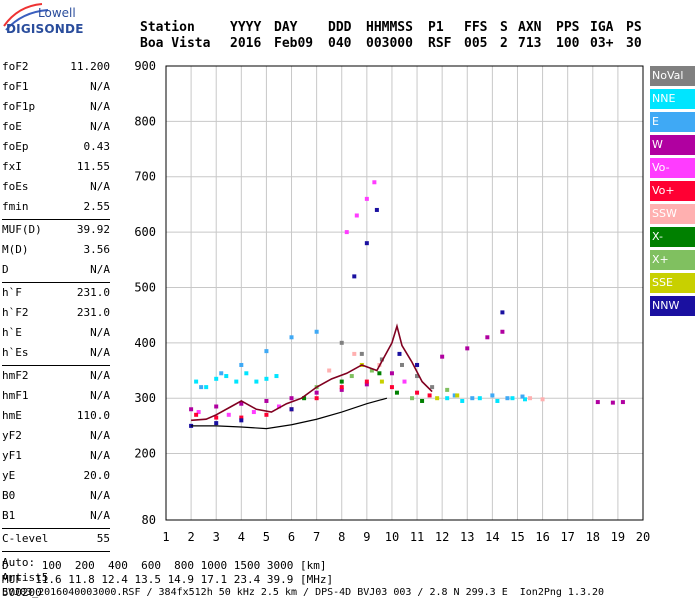 This screenshot has height=600, width=700. What do you see at coordinates (149, 520) in the screenshot?
I see `y-tick-label: 80` at bounding box center [149, 520].